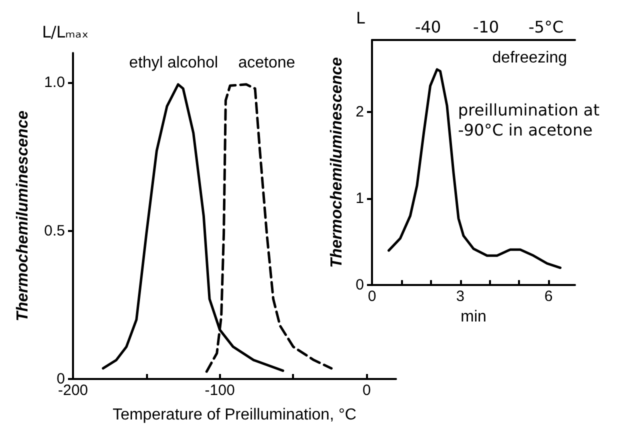  Describe the element at coordinates (360, 18) in the screenshot. I see `text: L` at that location.